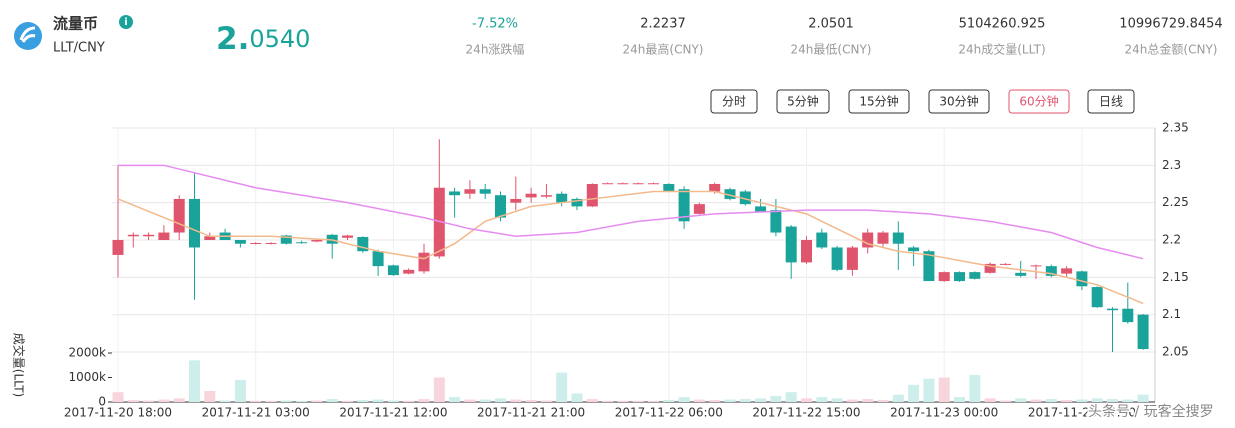 The height and width of the screenshot is (428, 1235). Describe the element at coordinates (75, 24) in the screenshot. I see `coin-name: 流量币` at that location.